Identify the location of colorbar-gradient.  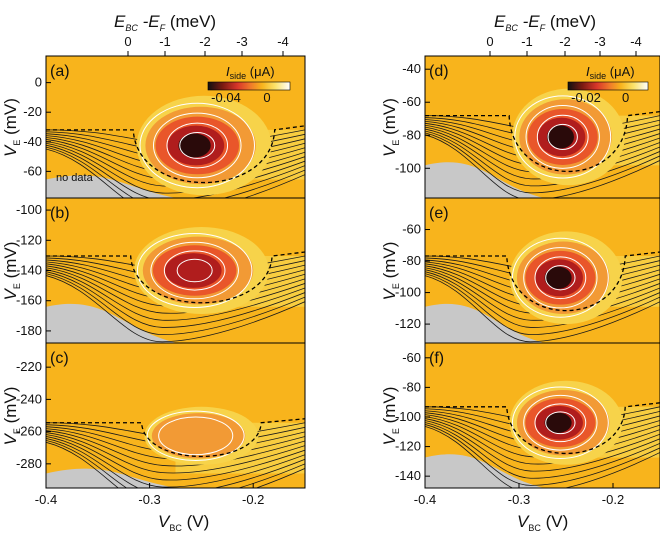
(608, 86).